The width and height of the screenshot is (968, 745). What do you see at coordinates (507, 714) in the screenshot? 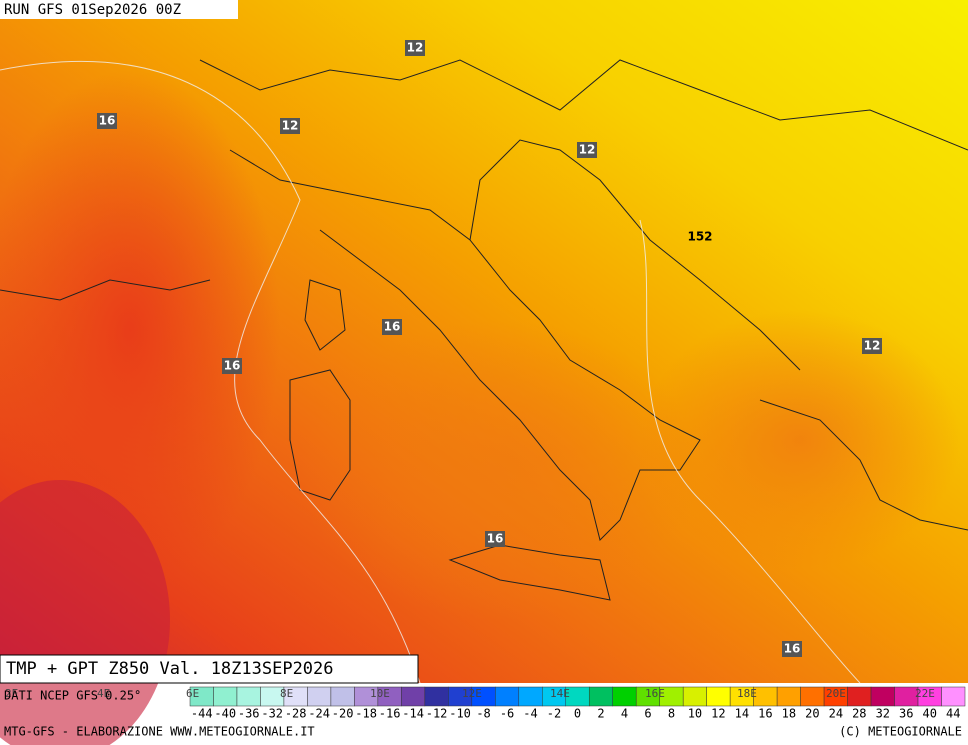
I see `scale-tick-label: -6` at bounding box center [507, 714].